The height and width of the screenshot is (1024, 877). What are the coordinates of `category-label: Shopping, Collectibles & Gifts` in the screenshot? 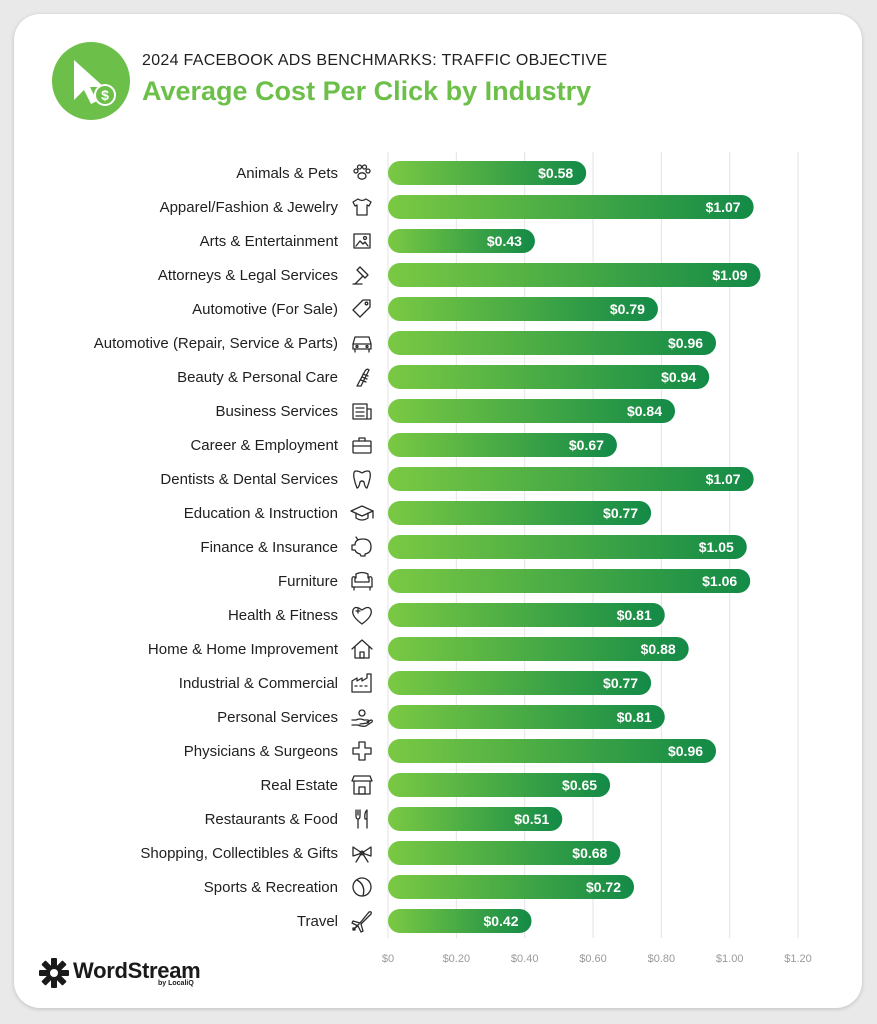 It's located at (239, 853).